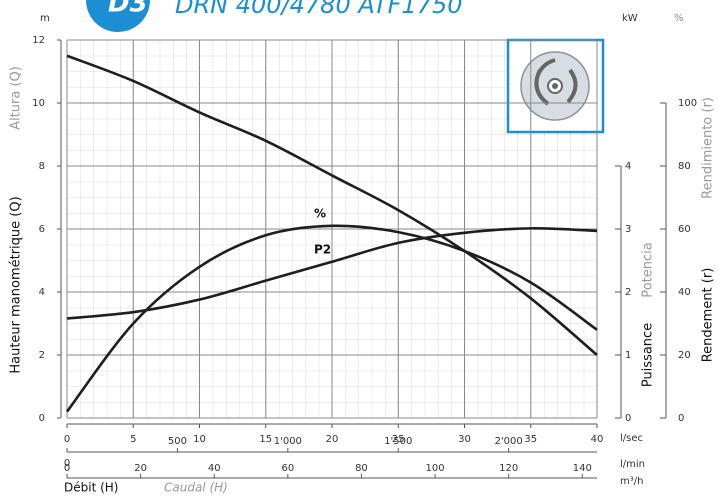 The image size is (719, 497). I want to click on x3-tick-label: 140, so click(582, 468).